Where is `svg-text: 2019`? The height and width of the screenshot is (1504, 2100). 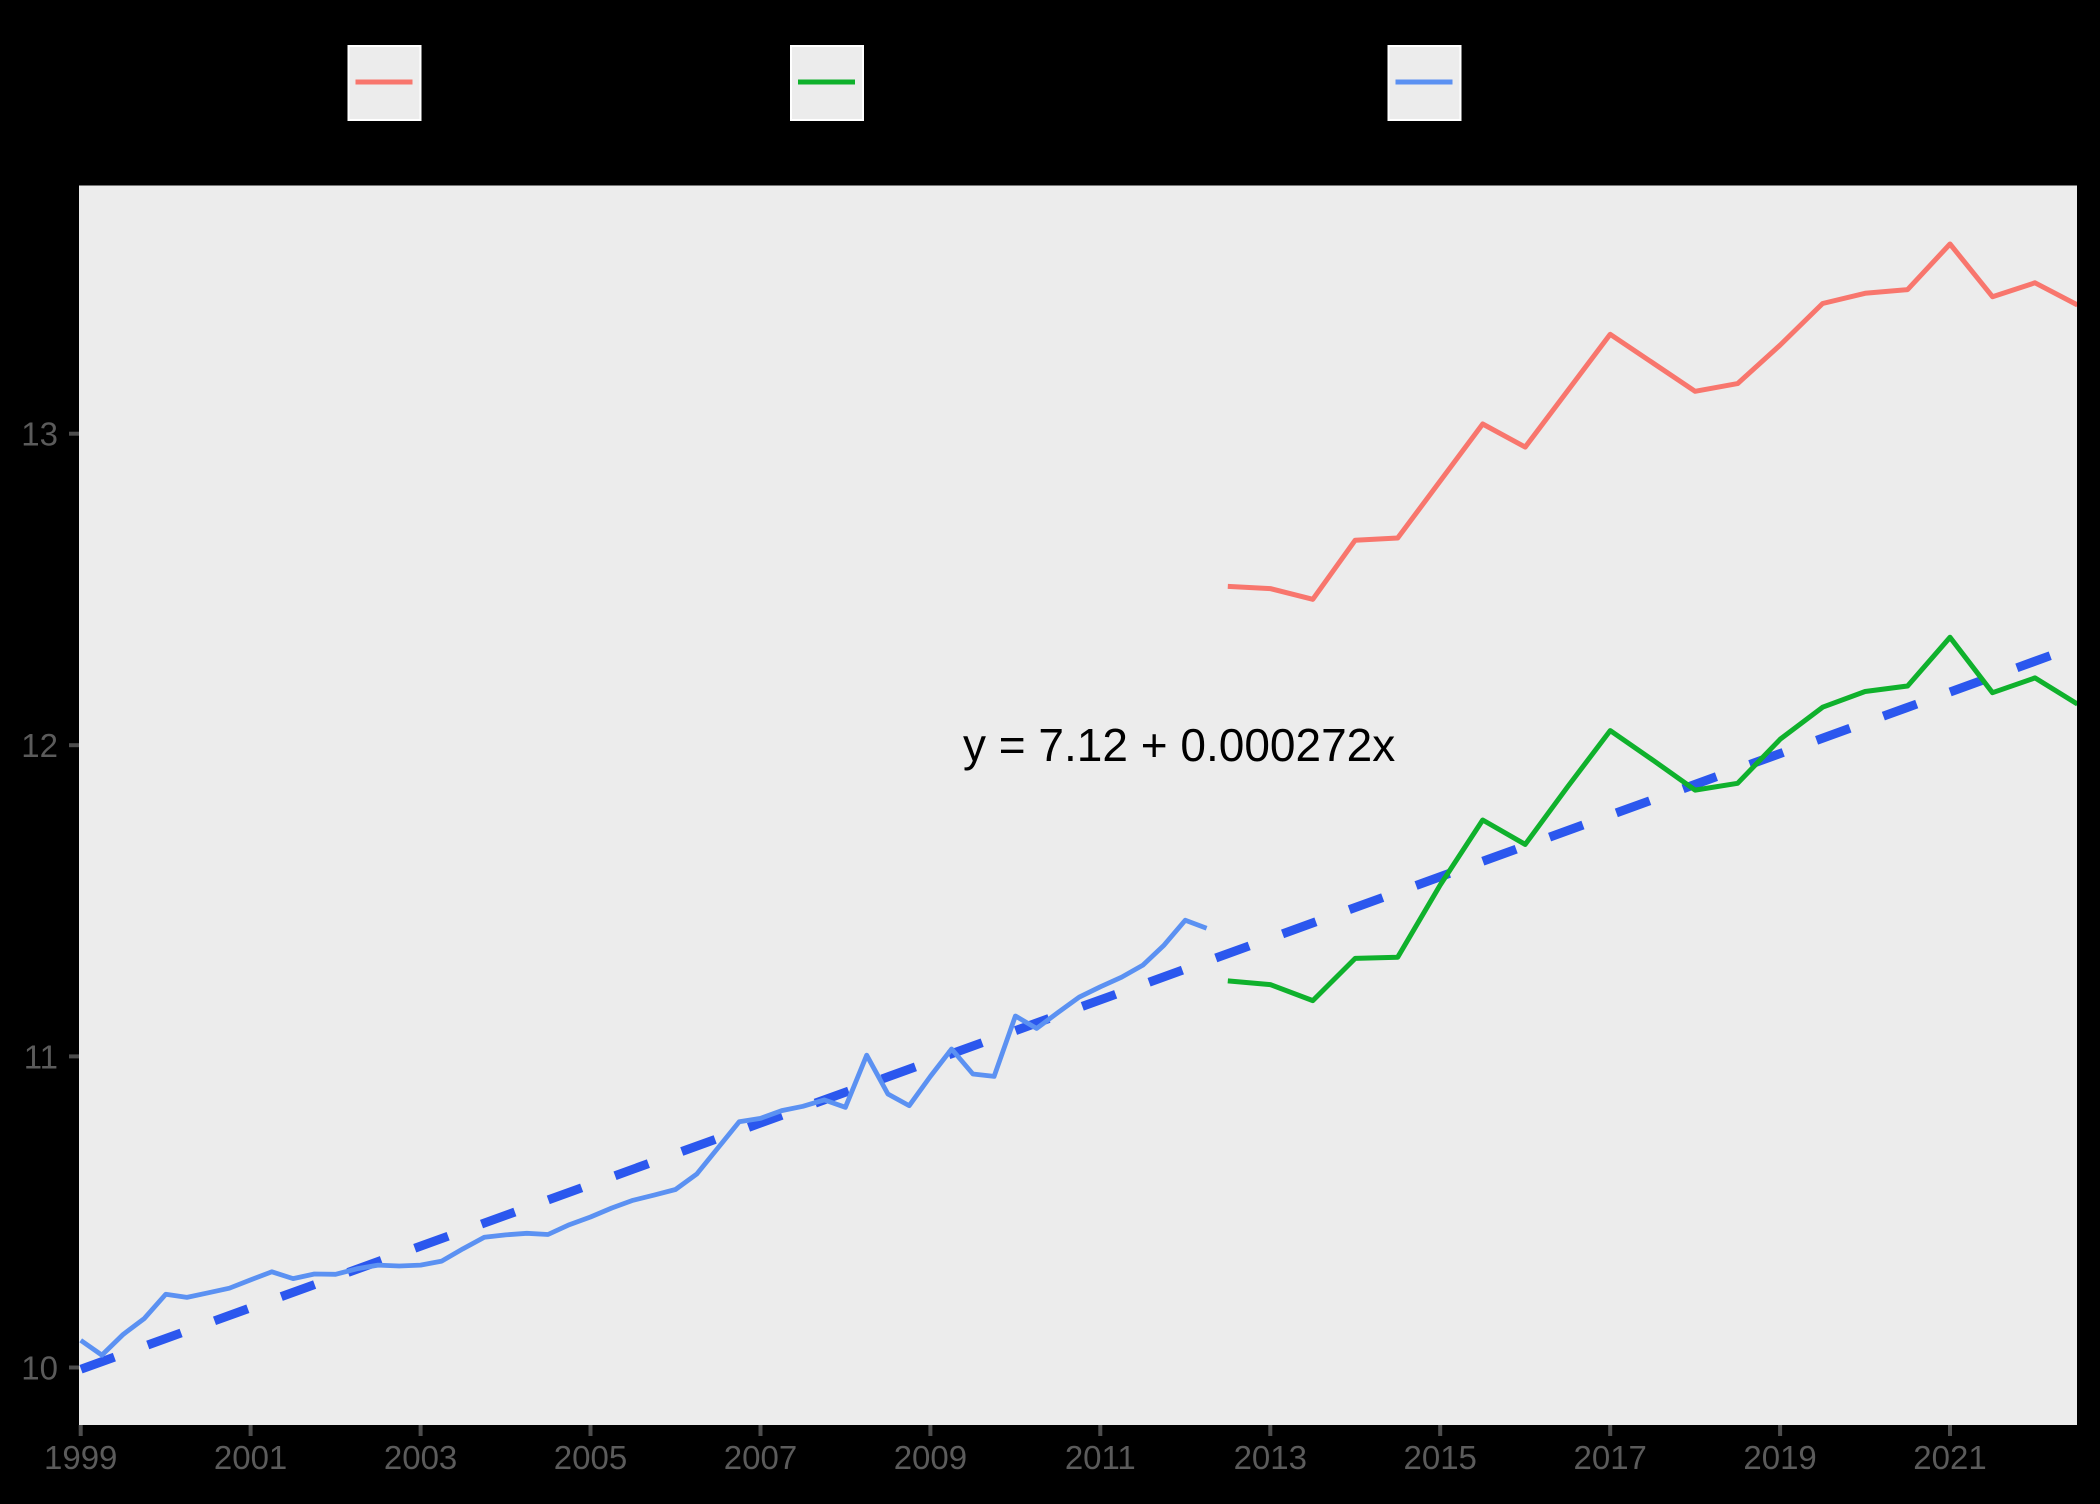 svg-text: 2019 is located at coordinates (1779, 1457).